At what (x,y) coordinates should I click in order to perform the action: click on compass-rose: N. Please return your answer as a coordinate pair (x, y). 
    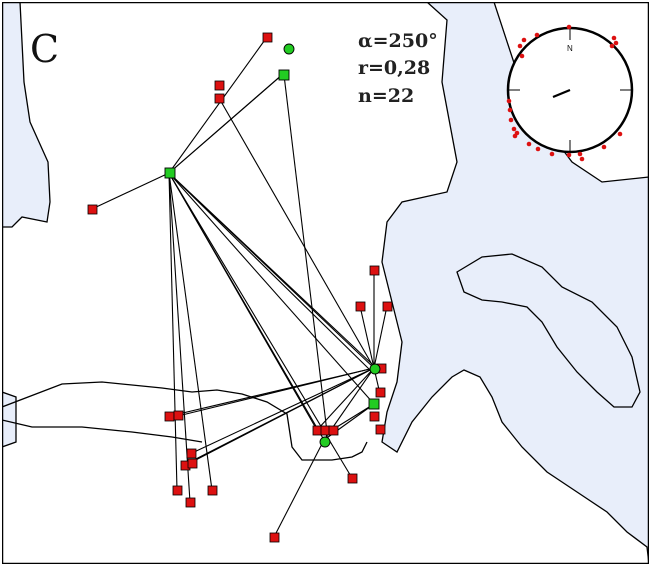
    Looking at the image, I should click on (570, 93).